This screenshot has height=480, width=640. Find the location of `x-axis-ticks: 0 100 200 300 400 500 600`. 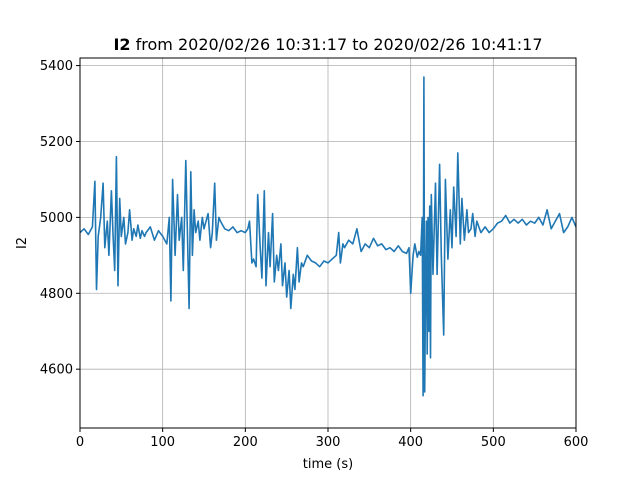

x-axis-ticks: 0 100 200 300 400 500 600 is located at coordinates (332, 439).